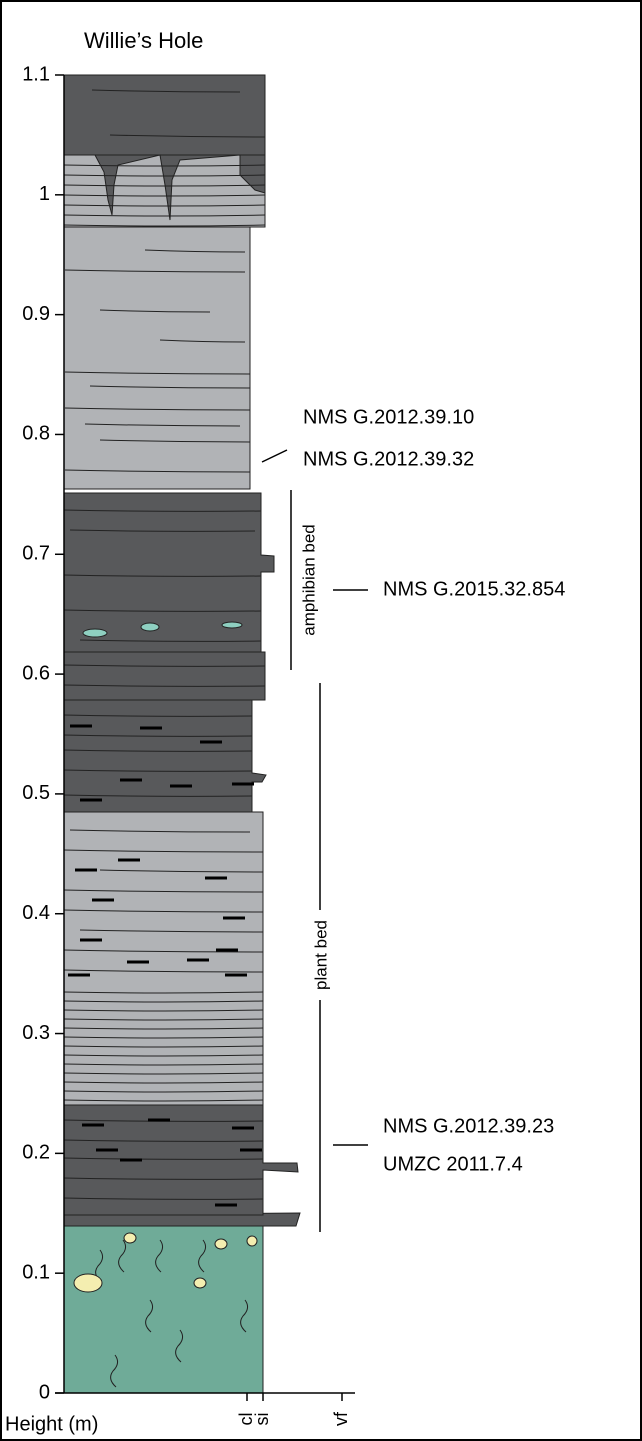 The image size is (642, 1441). Describe the element at coordinates (36, 673) in the screenshot. I see `tick-label: 0.6` at that location.